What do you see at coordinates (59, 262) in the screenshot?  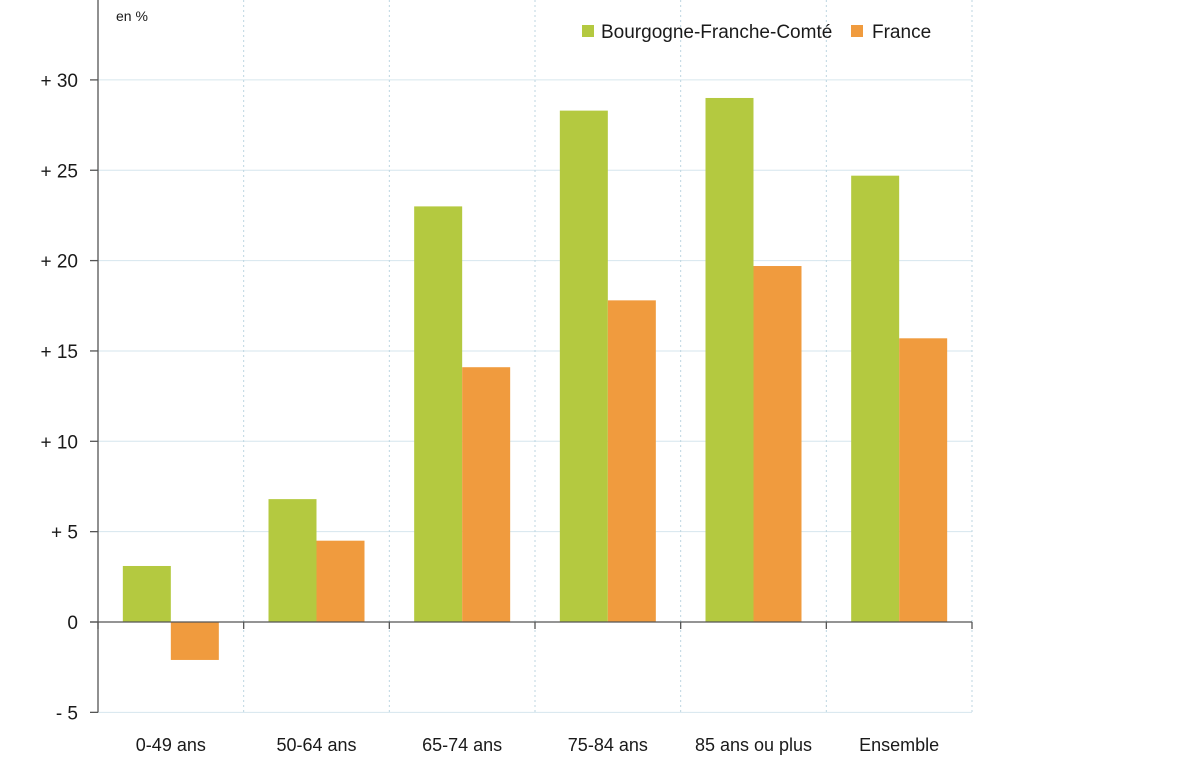 I see `y-tick-label-5: + 20` at bounding box center [59, 262].